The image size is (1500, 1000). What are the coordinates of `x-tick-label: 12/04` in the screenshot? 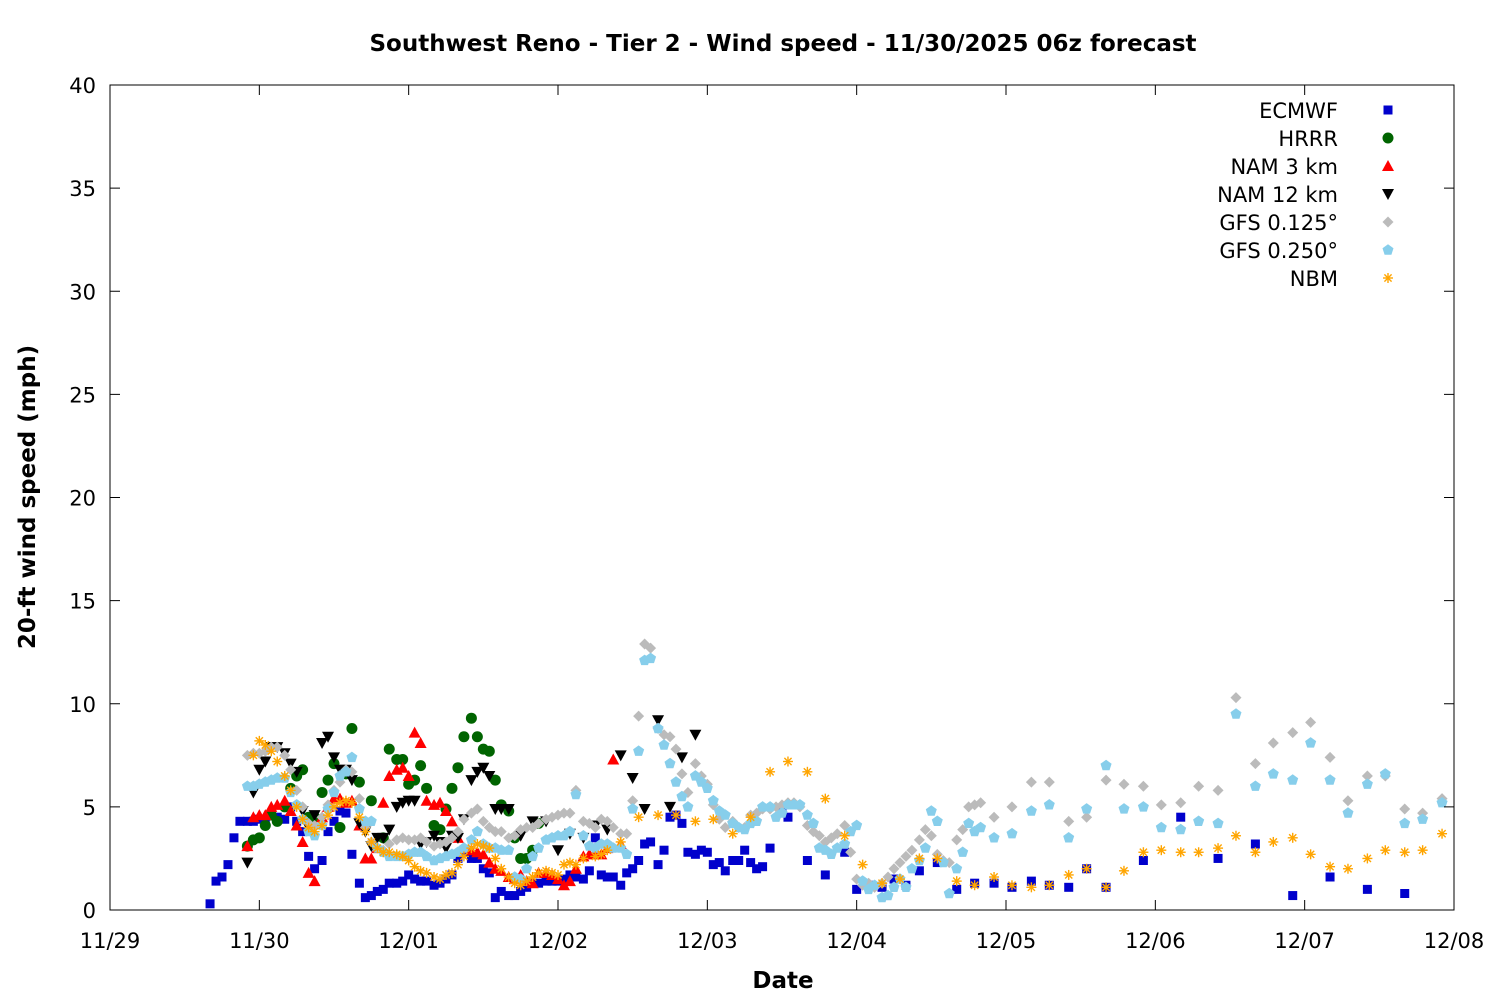 It's located at (856, 941).